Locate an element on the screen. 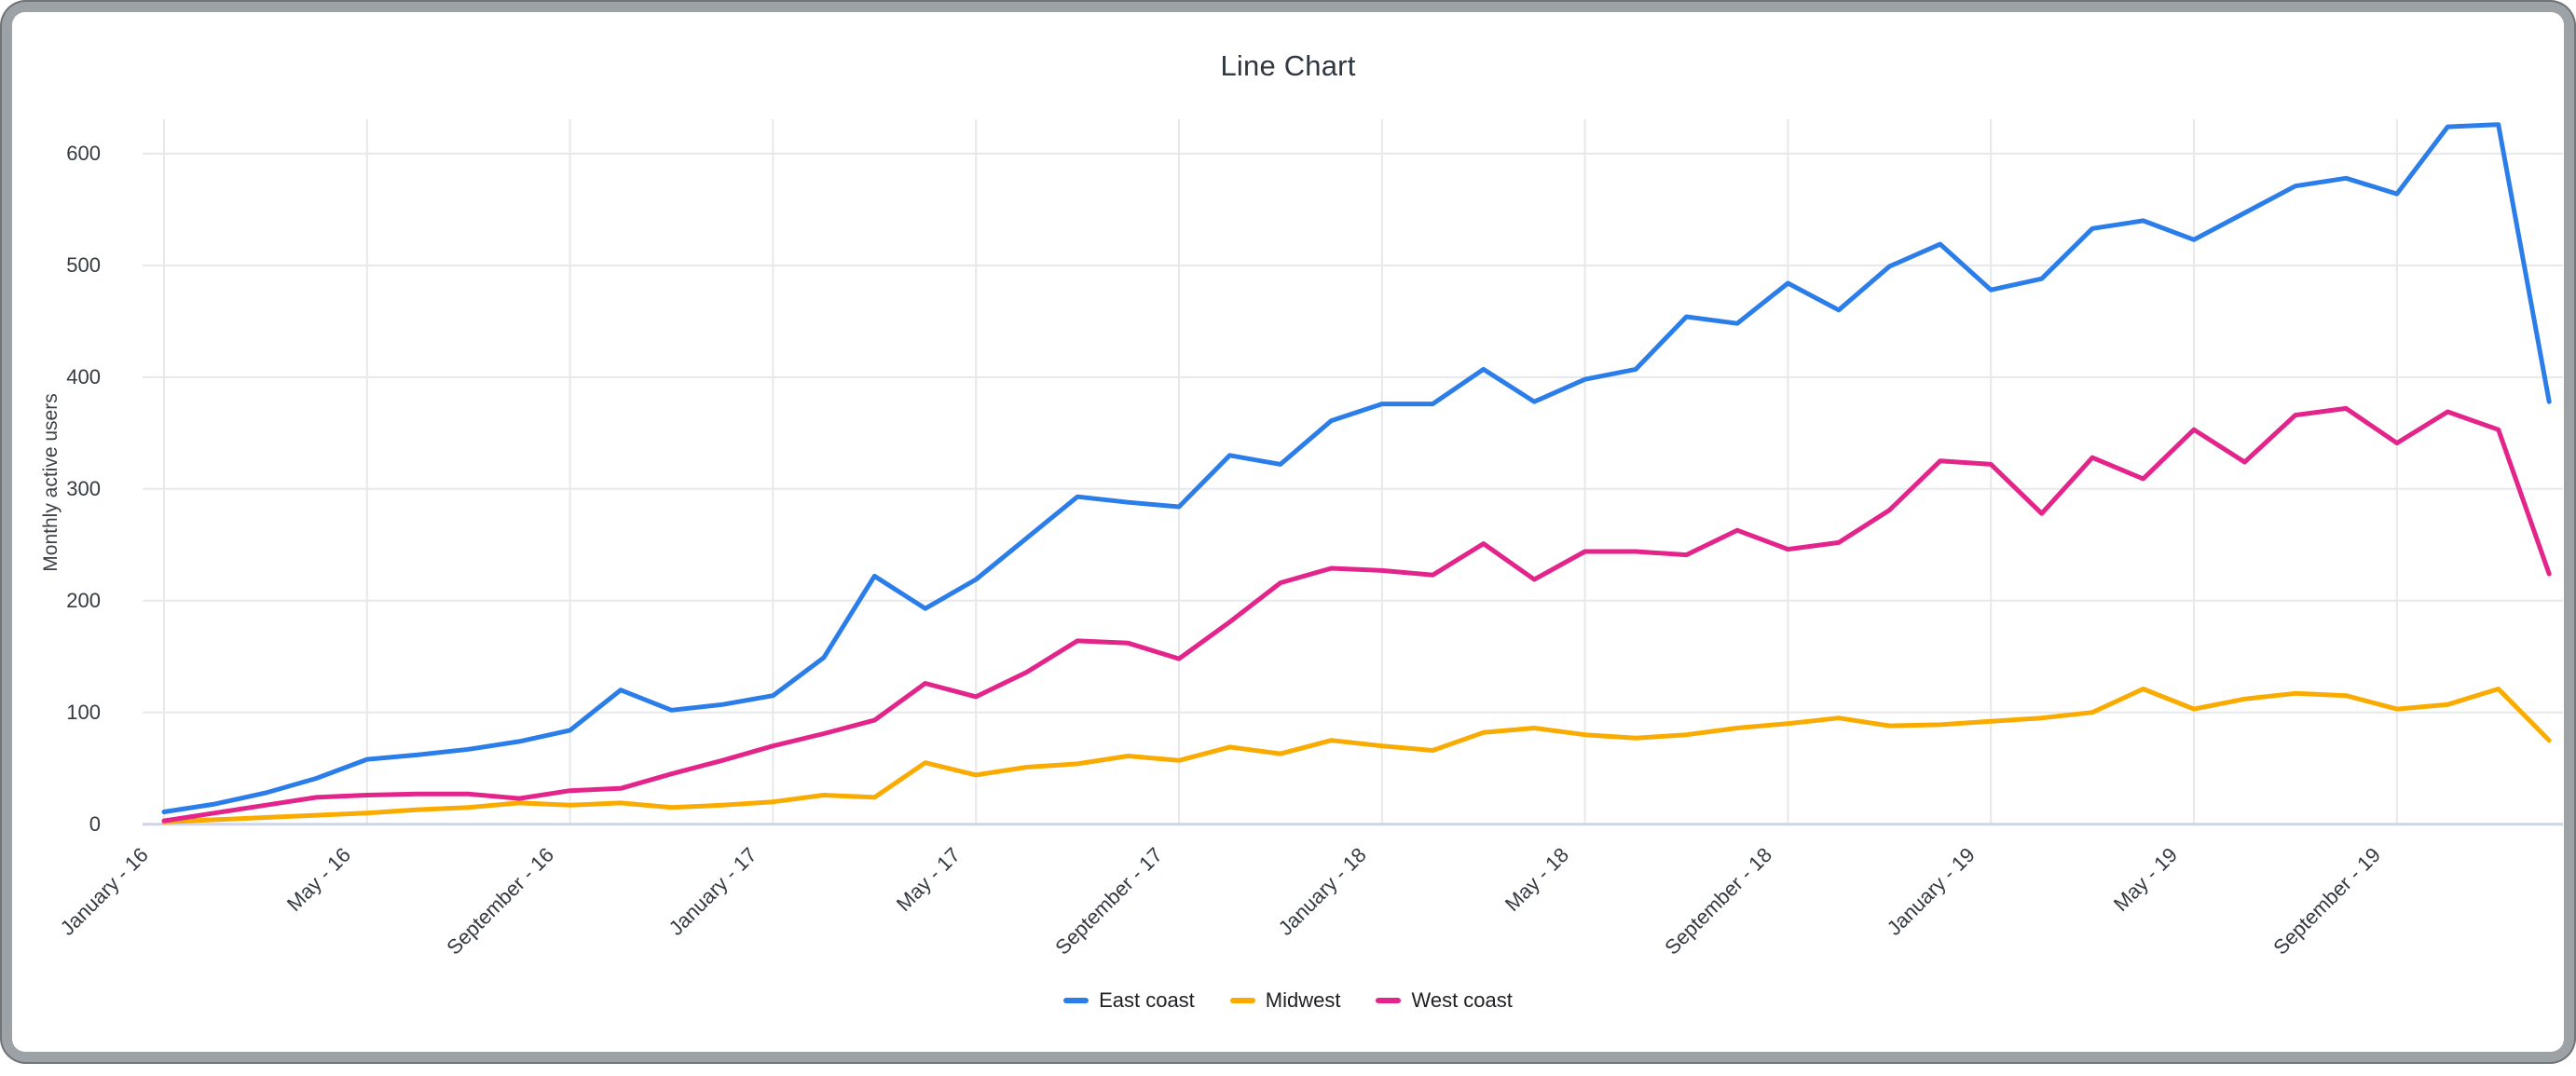  legend-label-midwest: Midwest is located at coordinates (1303, 1000).